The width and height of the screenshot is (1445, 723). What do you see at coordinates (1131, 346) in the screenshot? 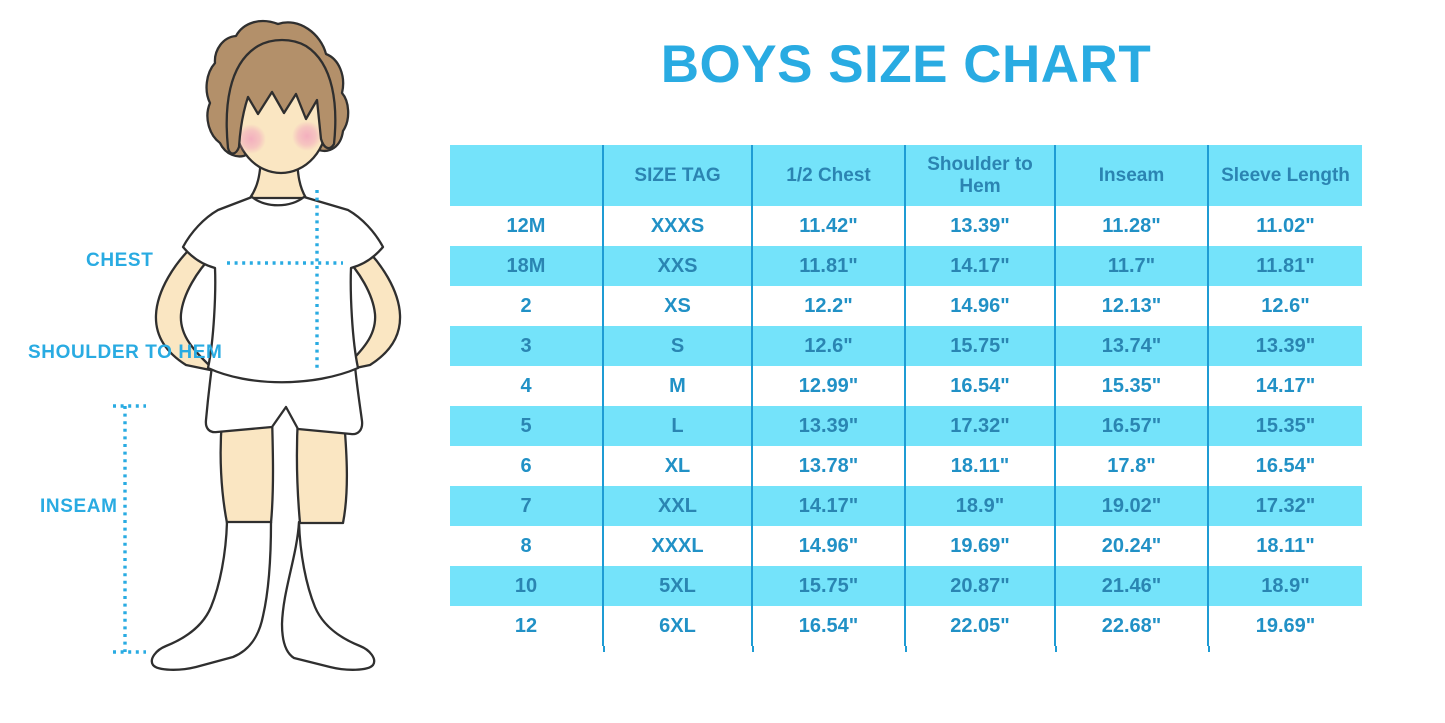
I see `table-cell: 13.74"` at bounding box center [1131, 346].